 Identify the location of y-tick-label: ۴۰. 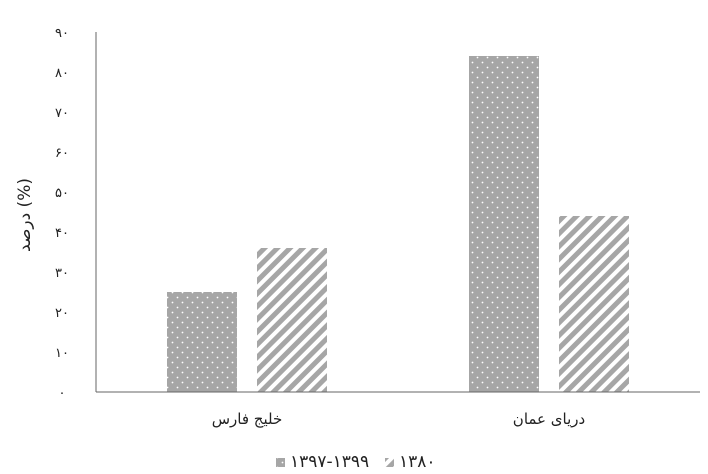
(62, 233).